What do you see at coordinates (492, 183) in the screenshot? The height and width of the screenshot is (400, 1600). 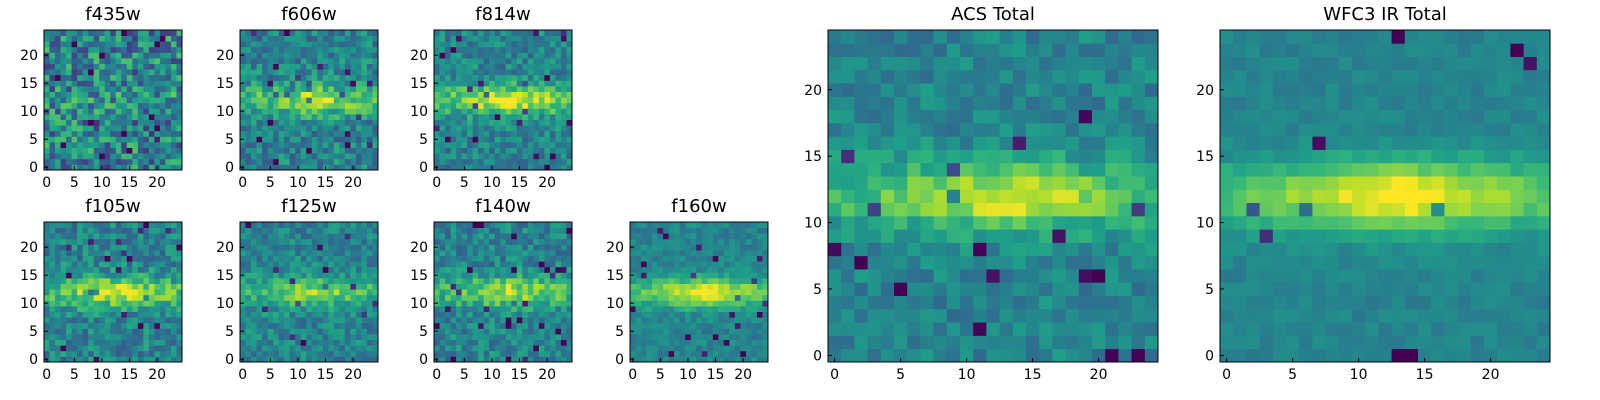 I see `x-tick-label: 10` at bounding box center [492, 183].